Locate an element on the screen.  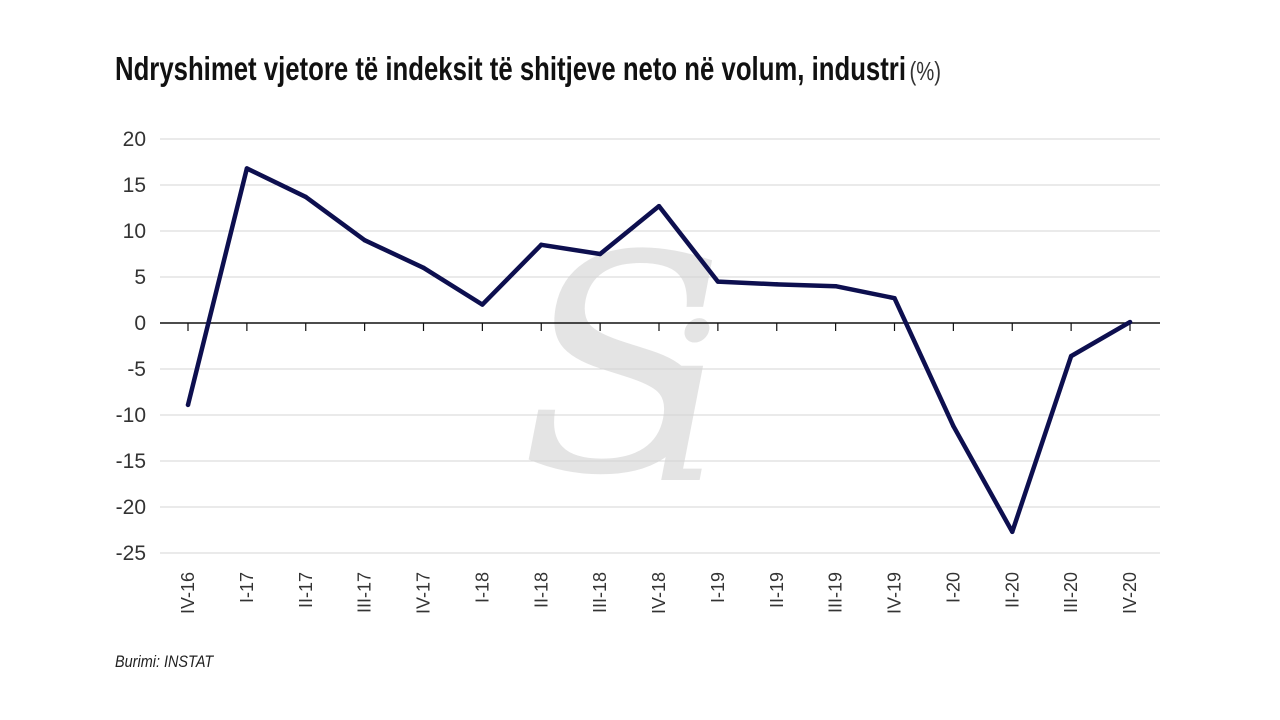
y-tick-label: -20 is located at coordinates (131, 507).